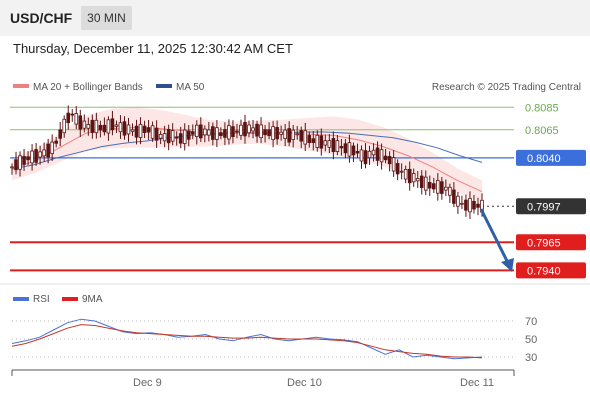  I want to click on level-badge-0.7997, so click(551, 206).